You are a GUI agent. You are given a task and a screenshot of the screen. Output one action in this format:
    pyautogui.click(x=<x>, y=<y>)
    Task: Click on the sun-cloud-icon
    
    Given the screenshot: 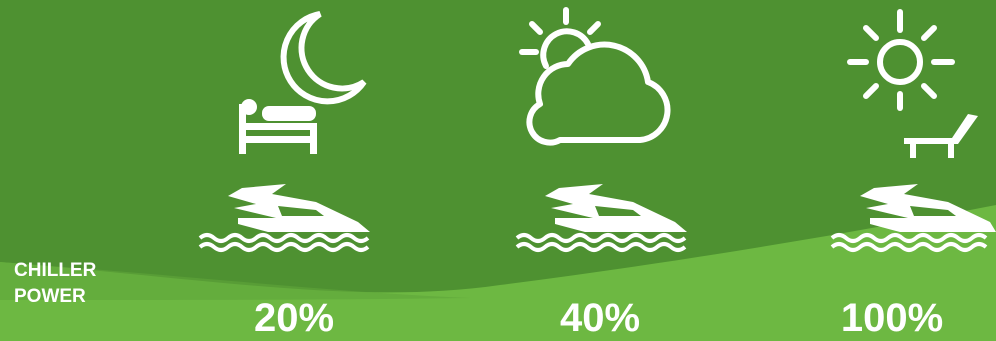 What is the action you would take?
    pyautogui.click(x=595, y=76)
    